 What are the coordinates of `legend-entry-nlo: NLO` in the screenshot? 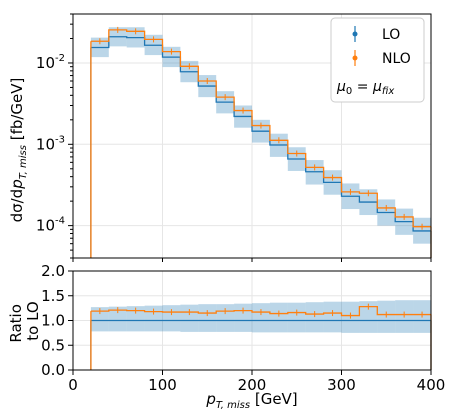 It's located at (381, 58).